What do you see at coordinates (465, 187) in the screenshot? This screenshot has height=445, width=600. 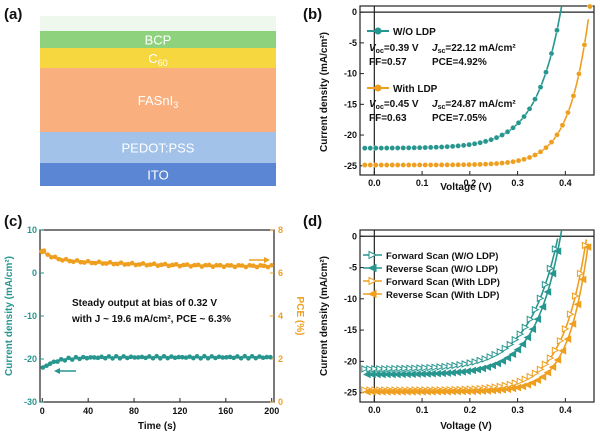 I see `xlabel-b: Voltage (V)` at bounding box center [465, 187].